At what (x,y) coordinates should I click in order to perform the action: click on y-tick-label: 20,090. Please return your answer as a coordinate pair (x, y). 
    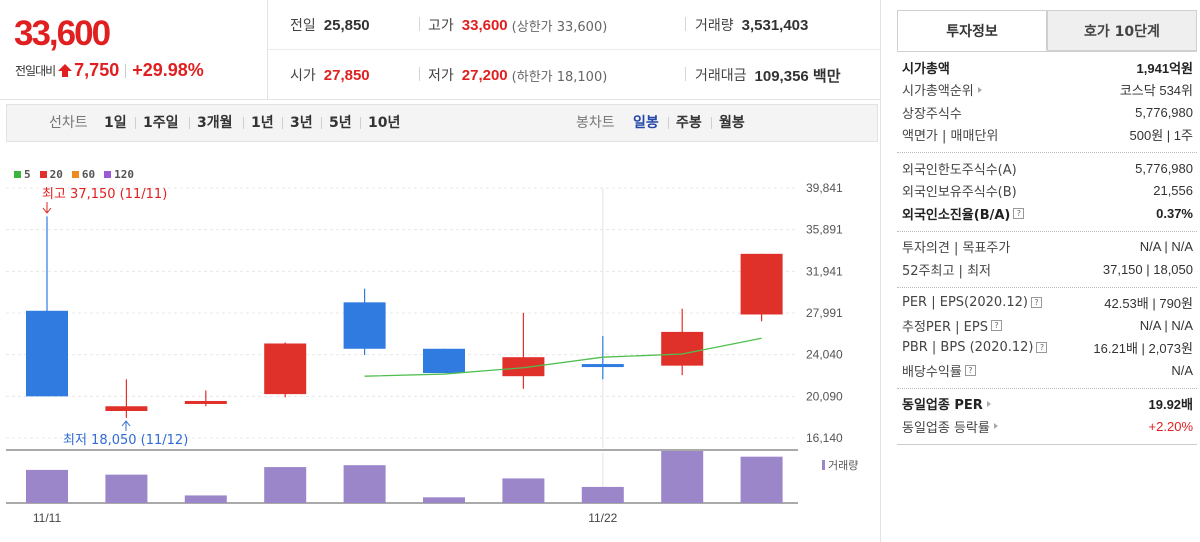
    Looking at the image, I should click on (824, 396).